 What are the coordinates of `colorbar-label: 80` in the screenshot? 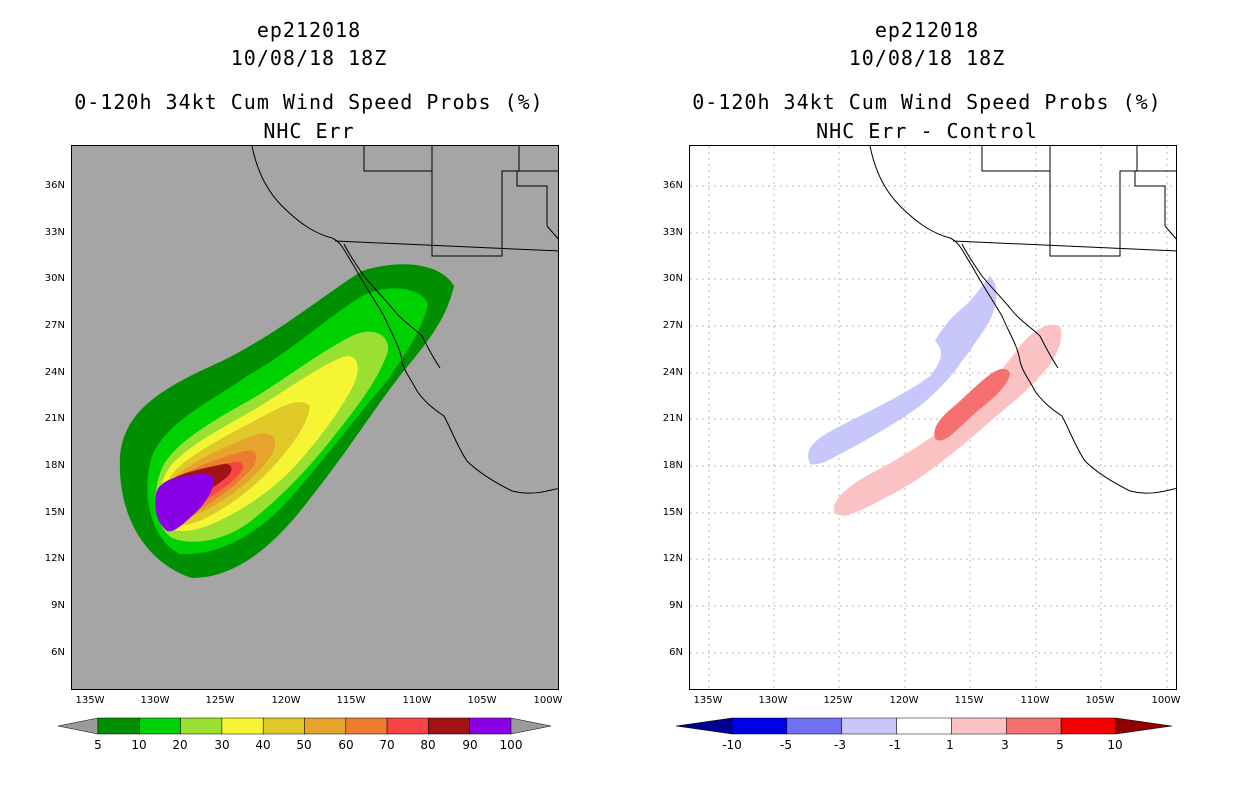 It's located at (428, 745).